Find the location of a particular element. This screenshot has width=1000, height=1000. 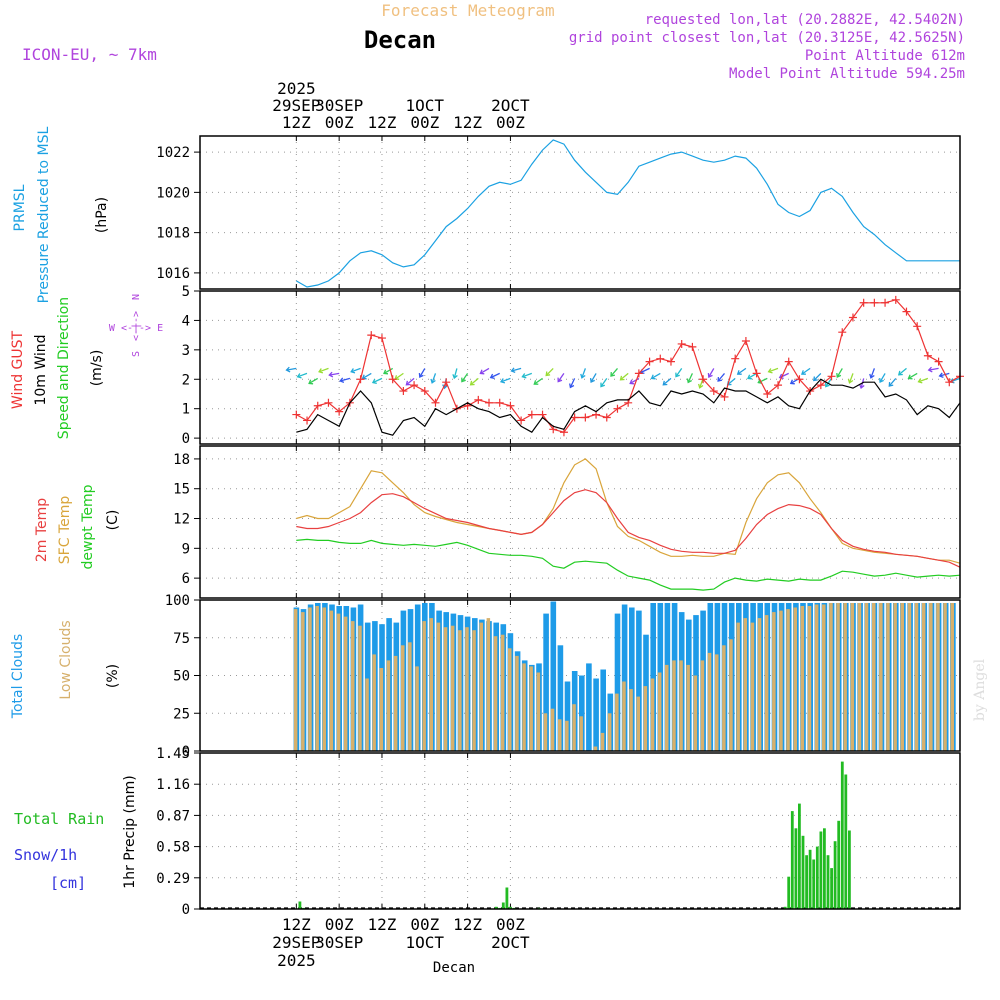

y-tick-label: 6 is located at coordinates (186, 579).